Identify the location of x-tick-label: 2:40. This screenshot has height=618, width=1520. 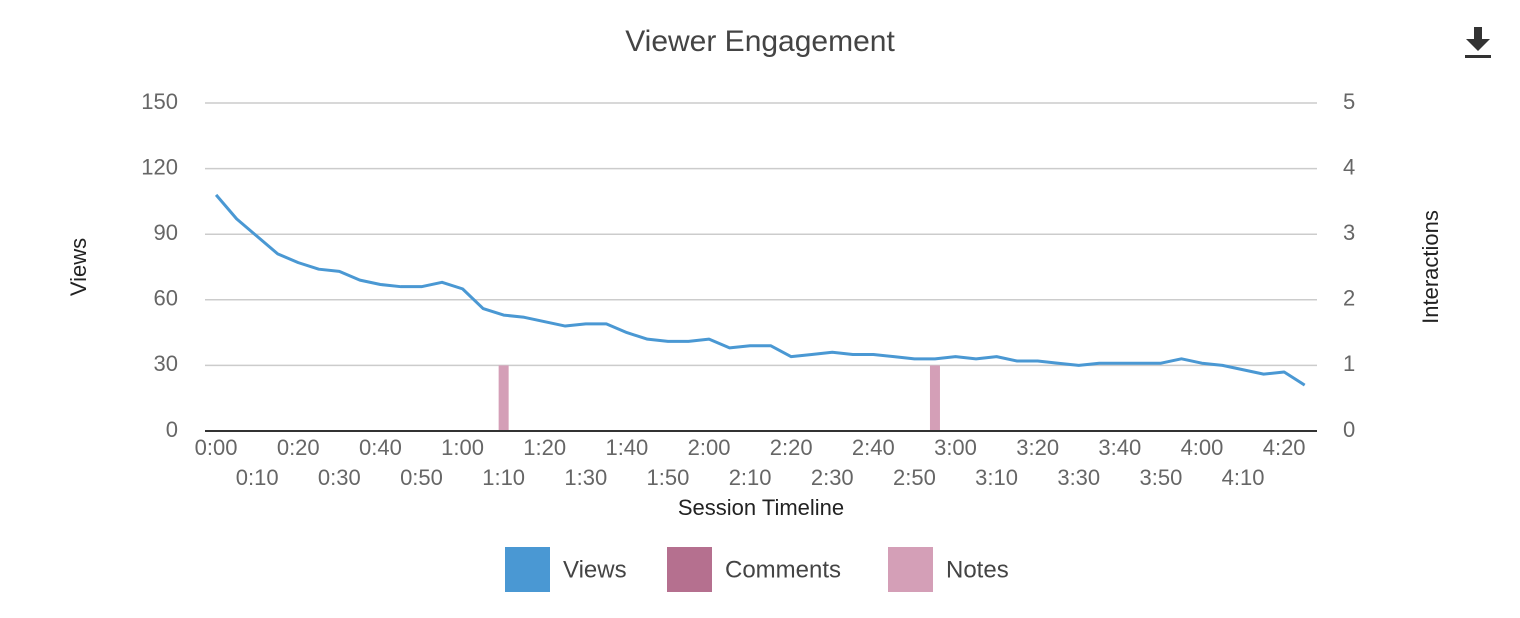
(873, 447).